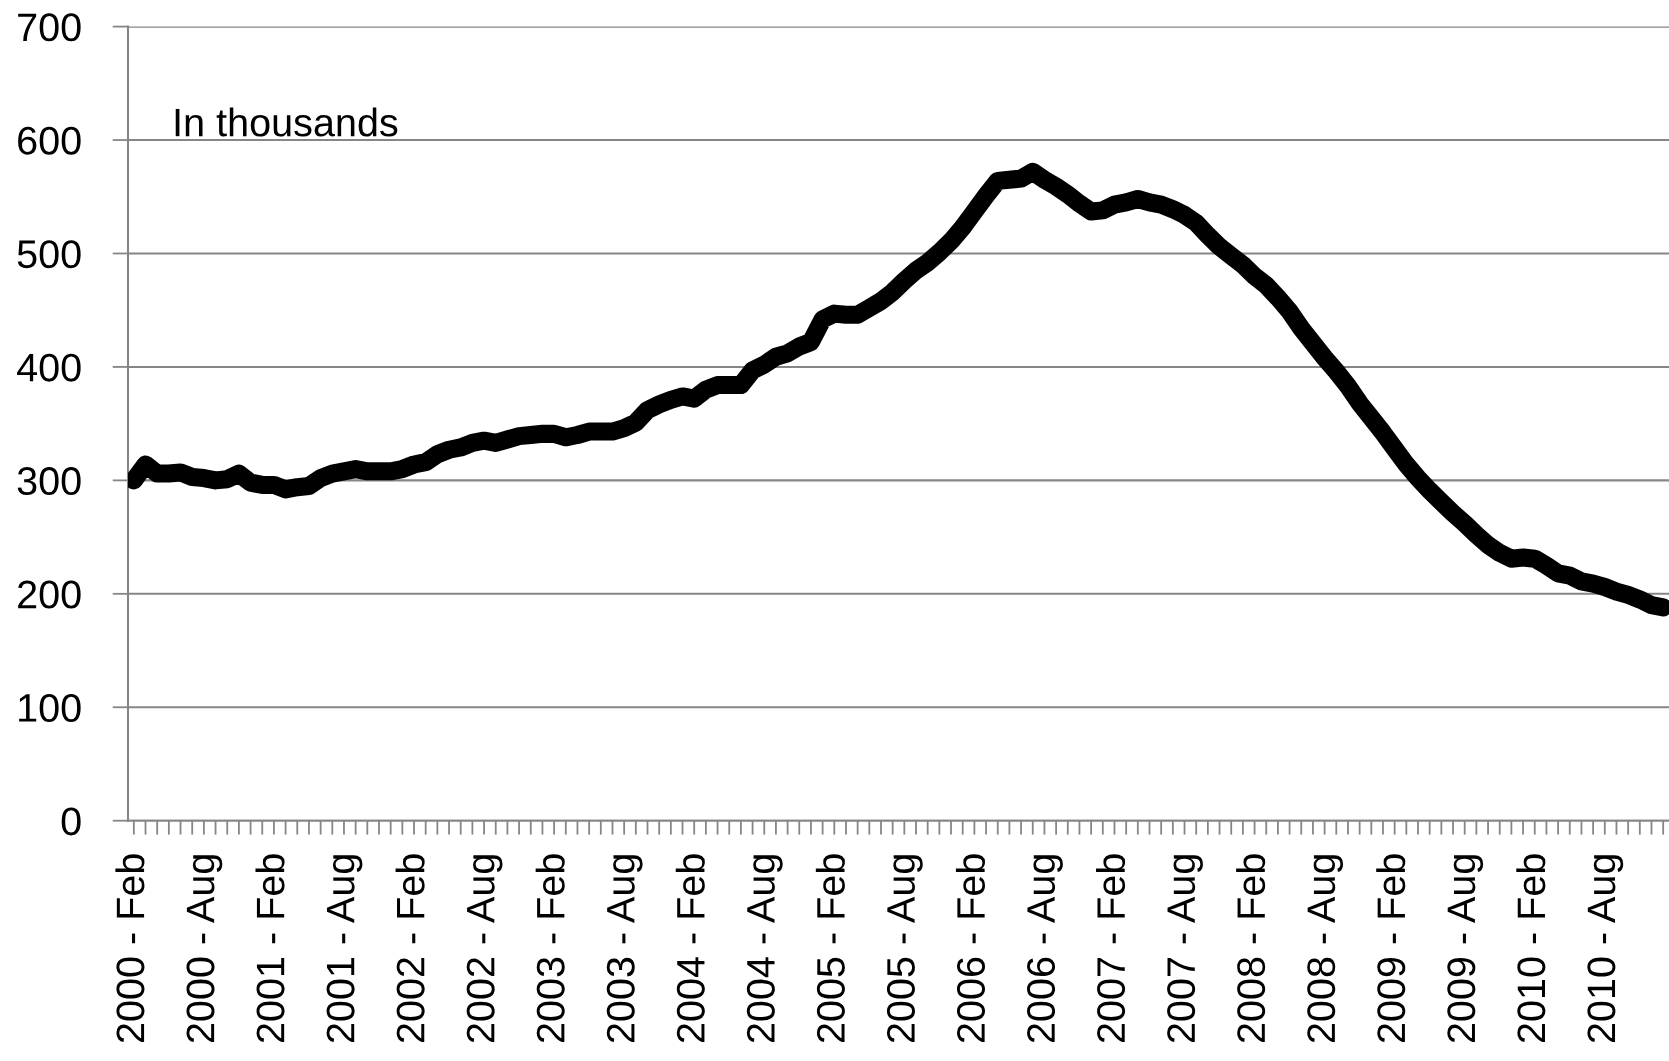 This screenshot has height=1061, width=1669. What do you see at coordinates (71, 821) in the screenshot?
I see `y-tick-label: 0` at bounding box center [71, 821].